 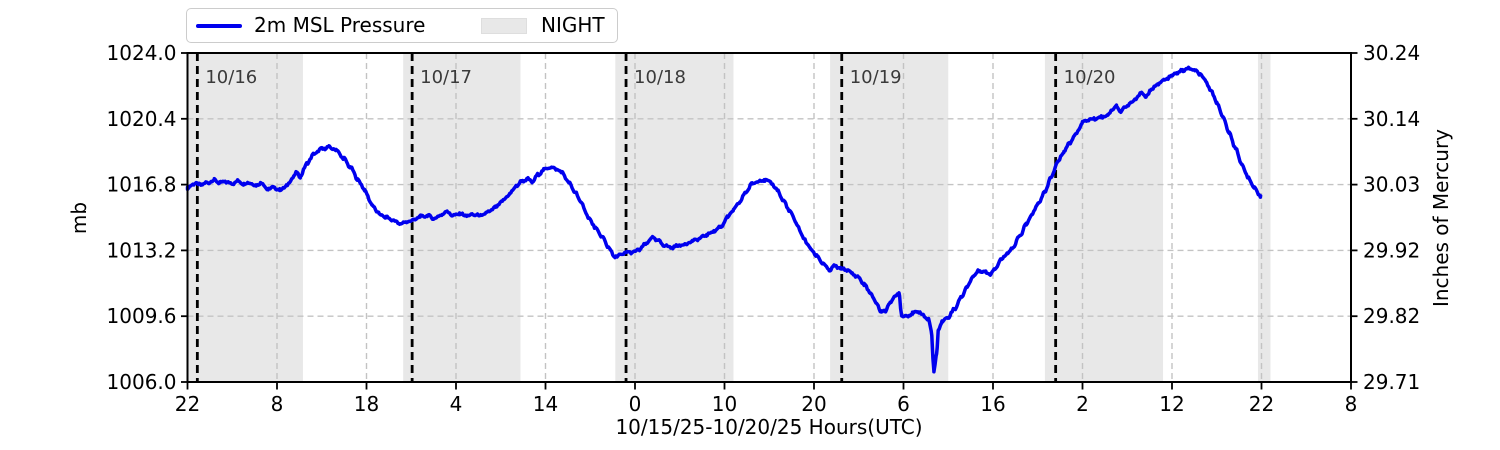 What do you see at coordinates (366, 404) in the screenshot?
I see `x-tick-label: 18` at bounding box center [366, 404].